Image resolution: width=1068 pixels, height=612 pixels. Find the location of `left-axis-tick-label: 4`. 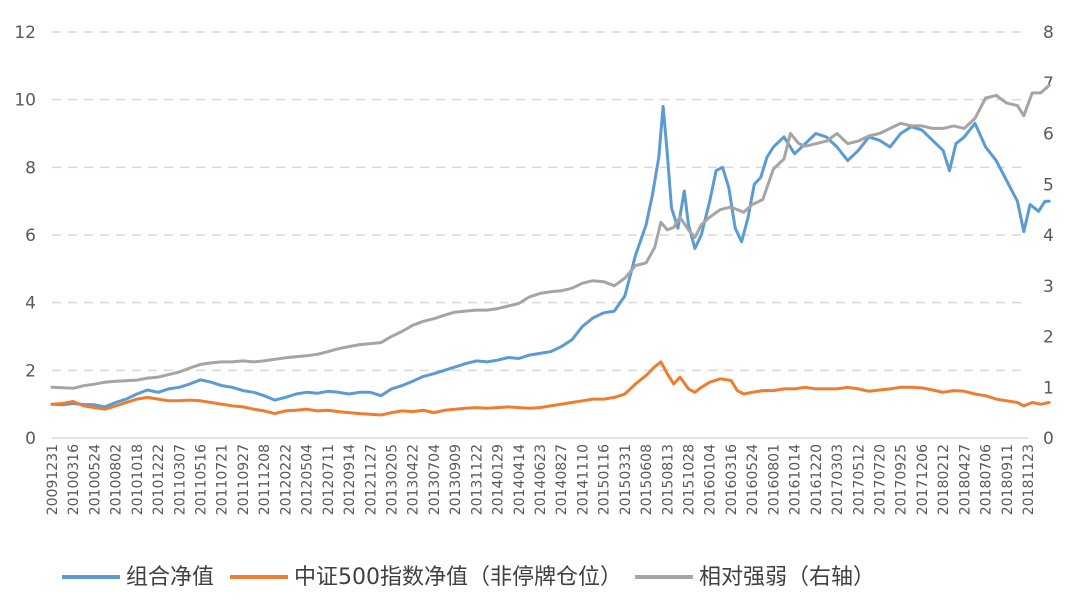

left-axis-tick-label: 4 is located at coordinates (30, 304).